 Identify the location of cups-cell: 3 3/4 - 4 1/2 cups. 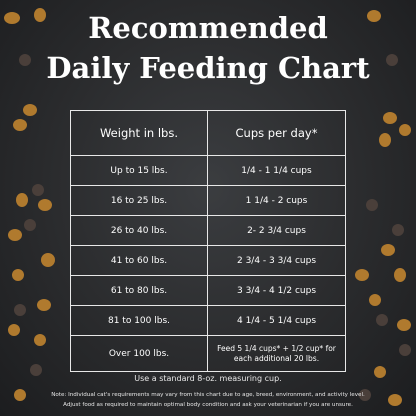
(276, 290).